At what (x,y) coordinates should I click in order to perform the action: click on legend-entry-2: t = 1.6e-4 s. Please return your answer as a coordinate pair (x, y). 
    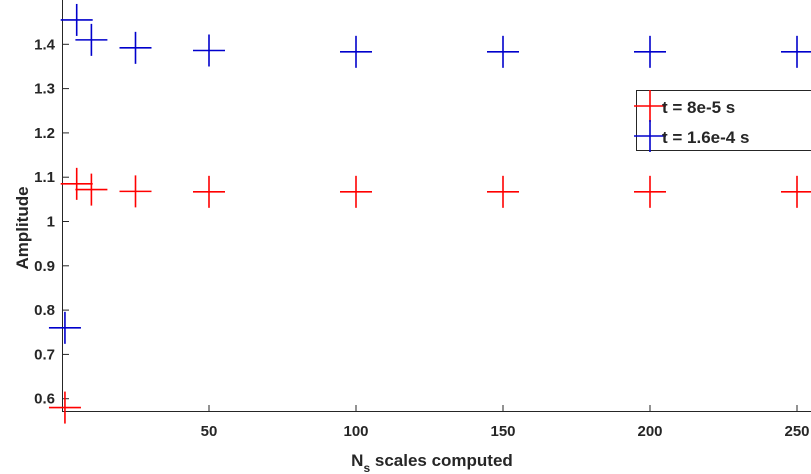
    Looking at the image, I should click on (691, 136).